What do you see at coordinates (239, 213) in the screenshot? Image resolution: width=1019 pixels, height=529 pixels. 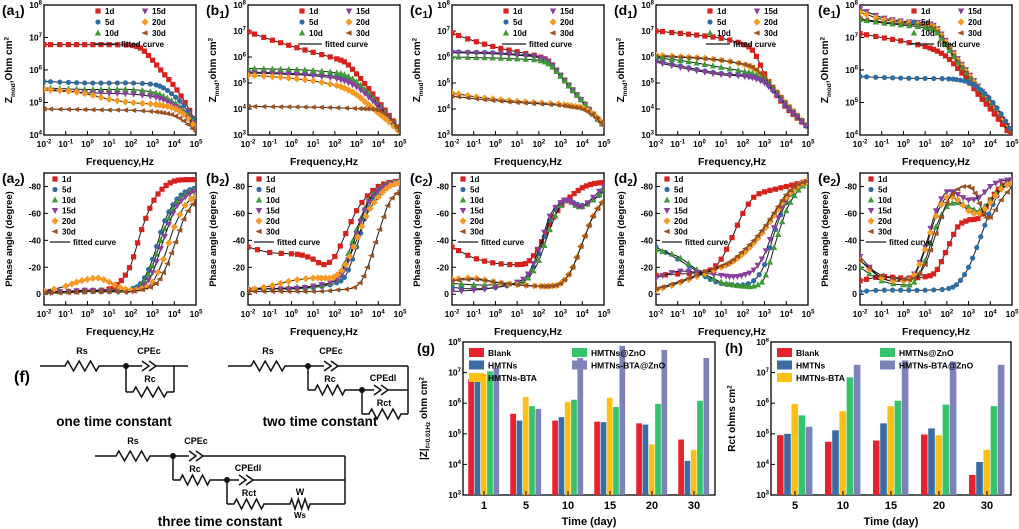 I see `svg-text: -60` at bounding box center [239, 213].